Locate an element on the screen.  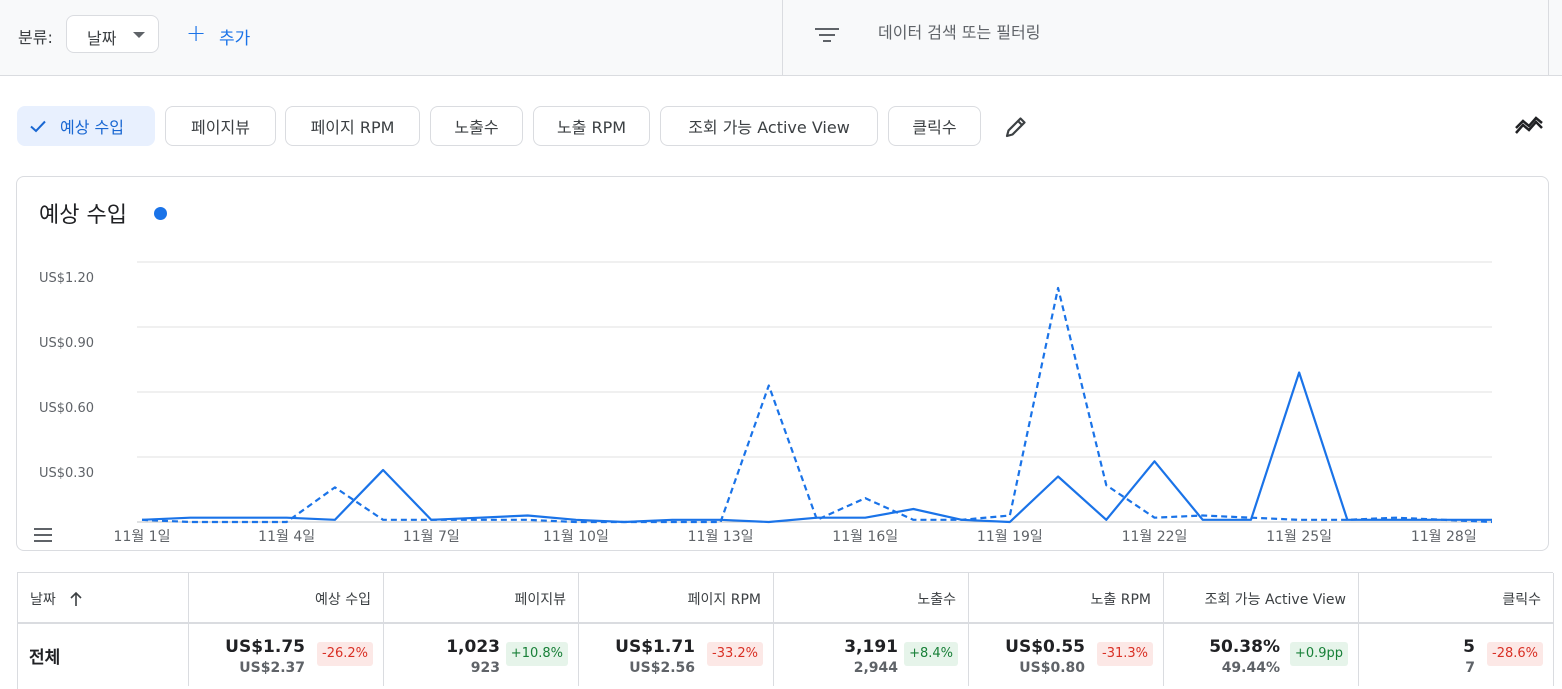
metric-chip-label: 노출 RPM is located at coordinates (591, 127).